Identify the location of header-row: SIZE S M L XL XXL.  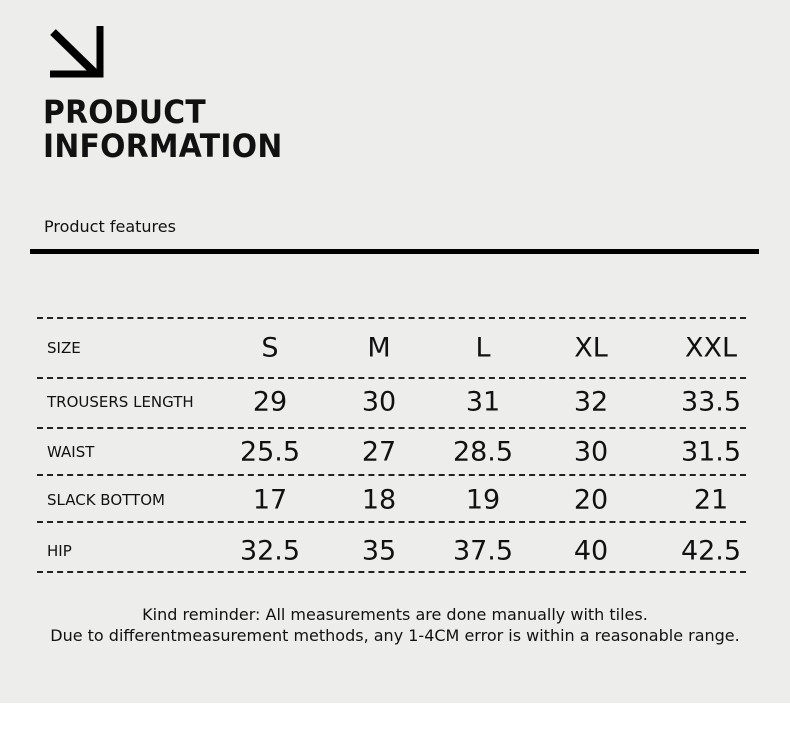
(395, 348).